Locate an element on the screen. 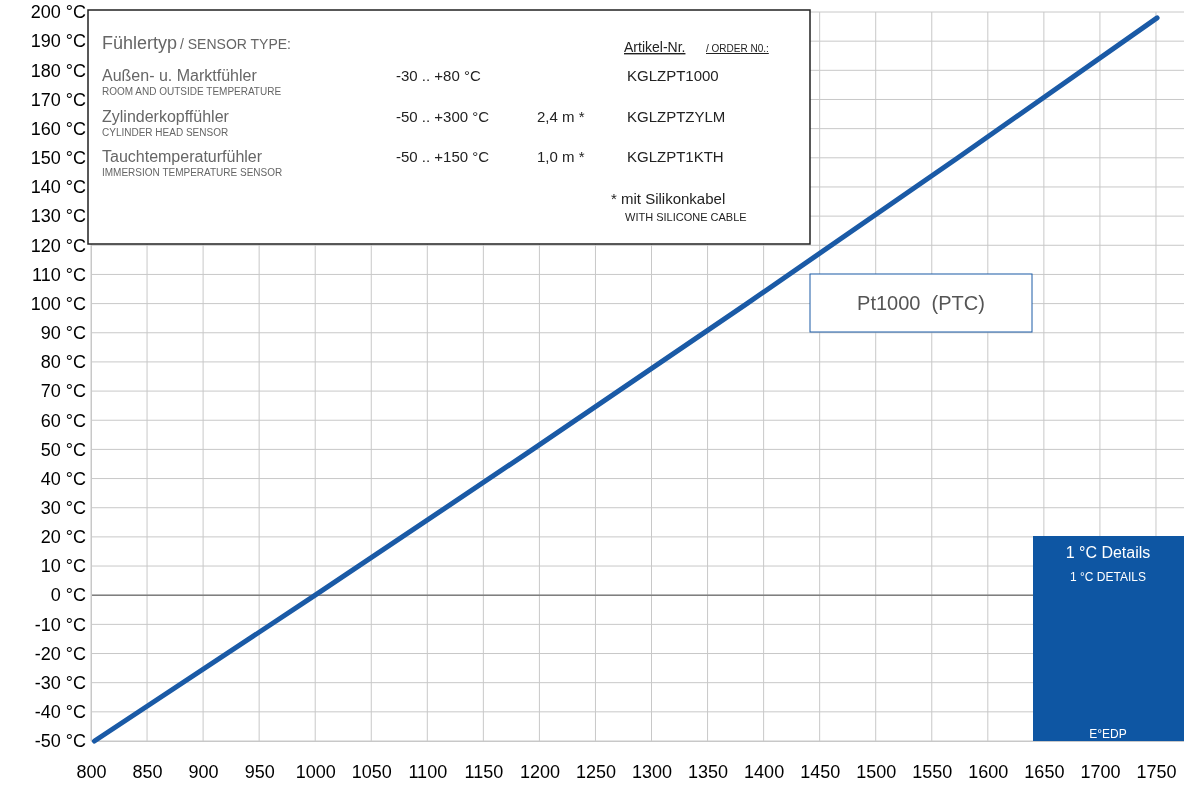 The height and width of the screenshot is (785, 1184). y-tick-label: 60 °C is located at coordinates (63, 420).